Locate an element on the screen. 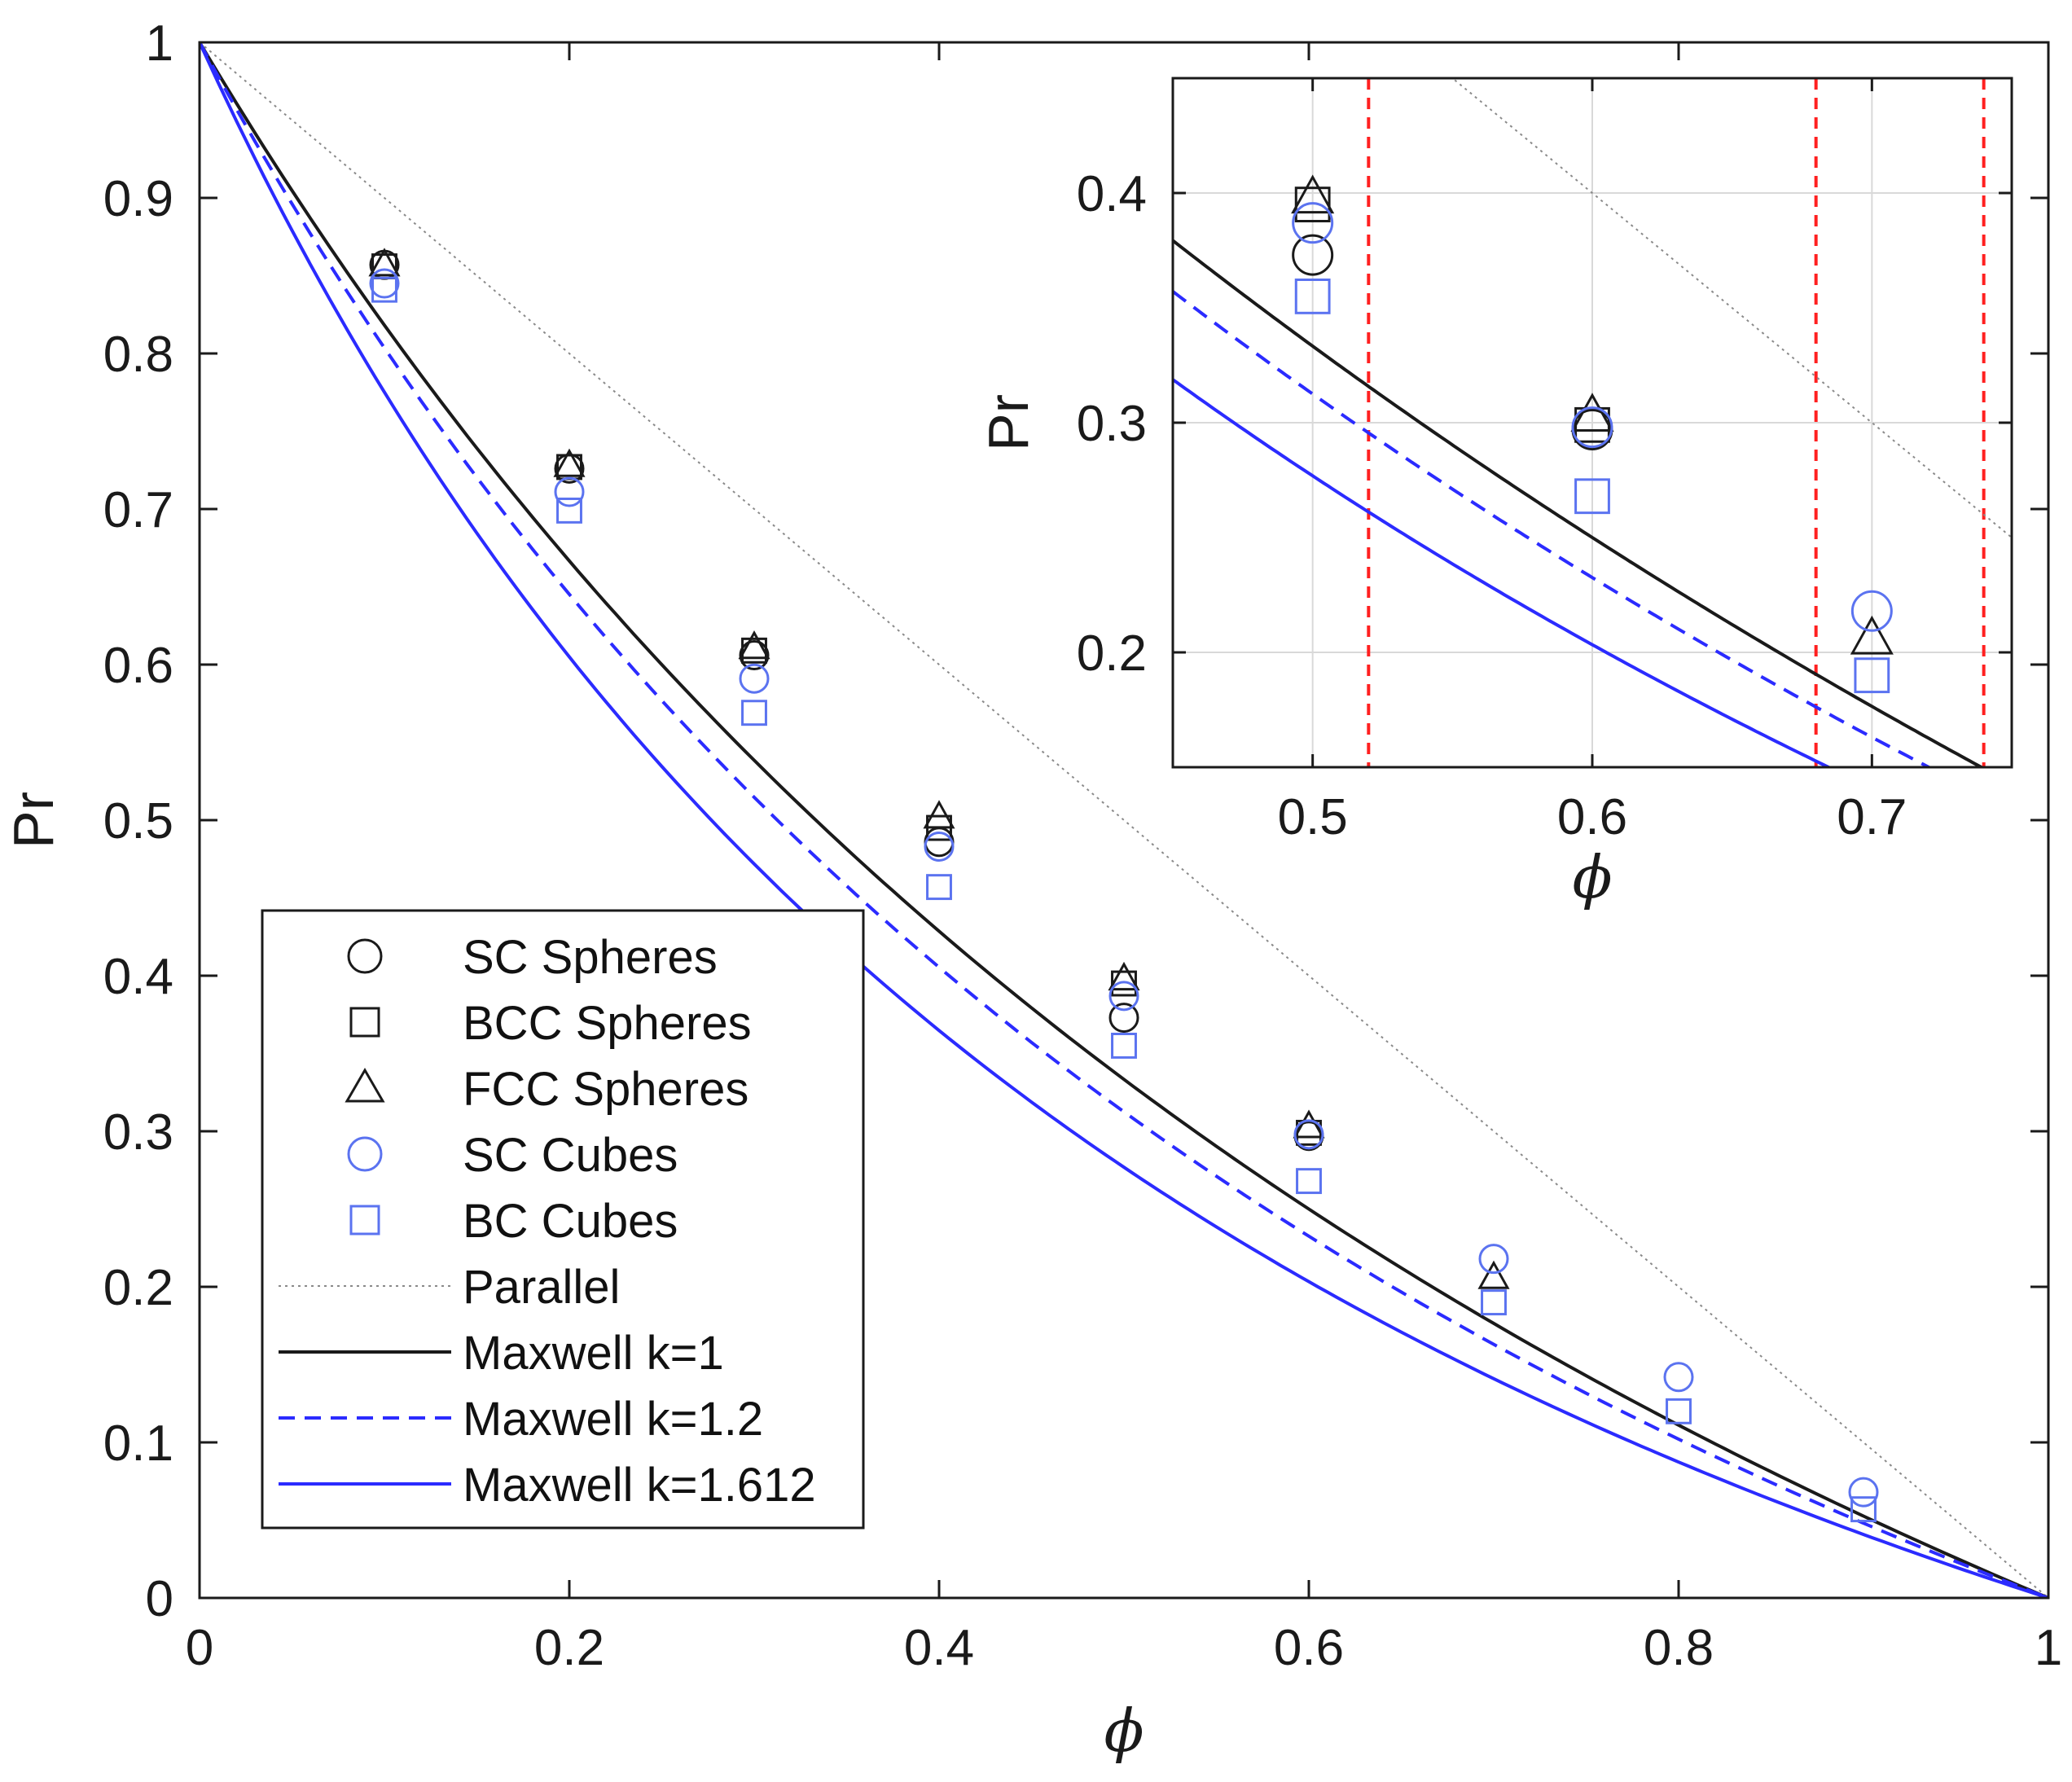 Image resolution: width=2072 pixels, height=1782 pixels. main-x-tick-label: 0.4 is located at coordinates (939, 1648).